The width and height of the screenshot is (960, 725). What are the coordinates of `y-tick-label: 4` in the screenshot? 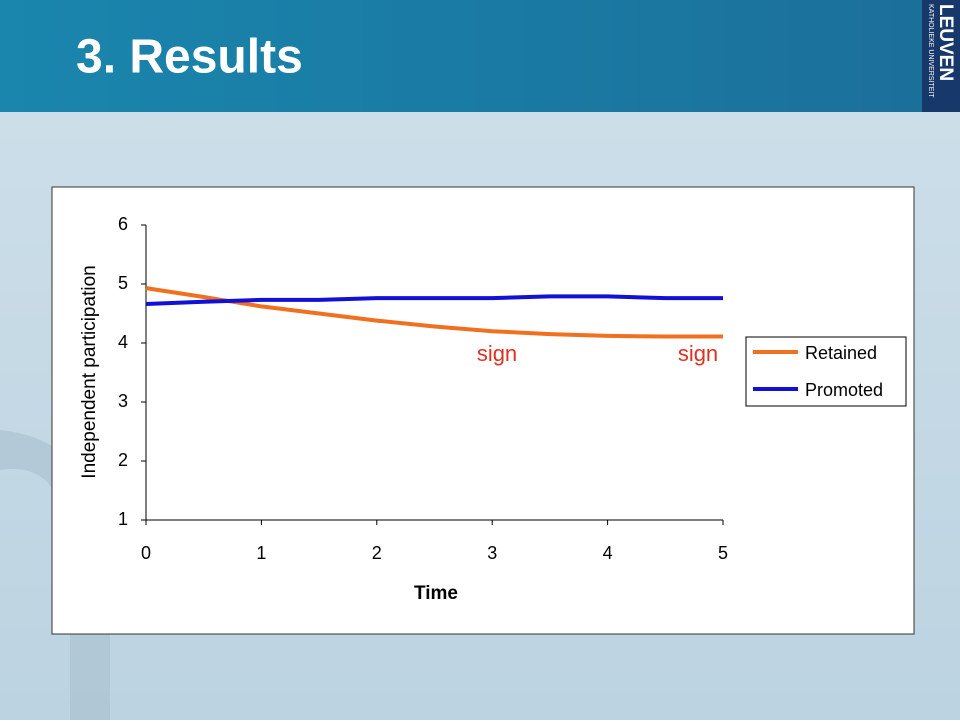 It's located at (123, 342).